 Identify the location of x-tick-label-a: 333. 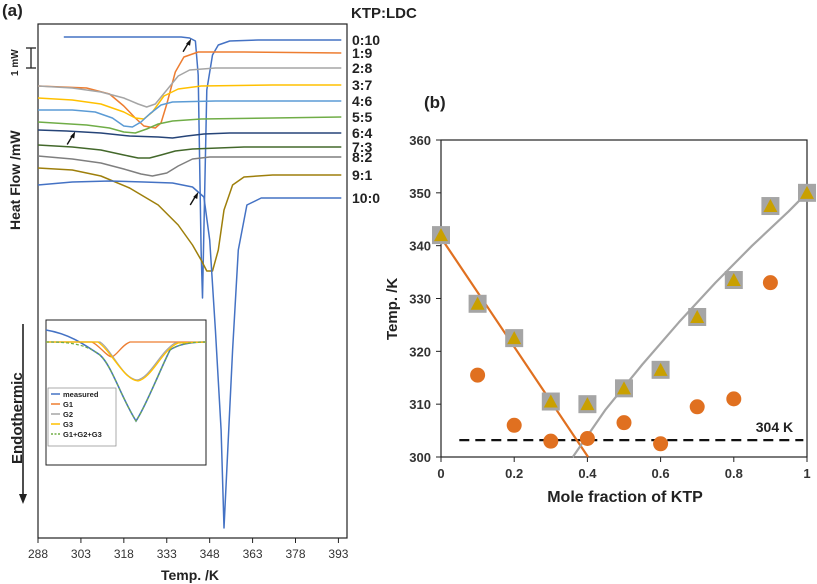
(167, 554).